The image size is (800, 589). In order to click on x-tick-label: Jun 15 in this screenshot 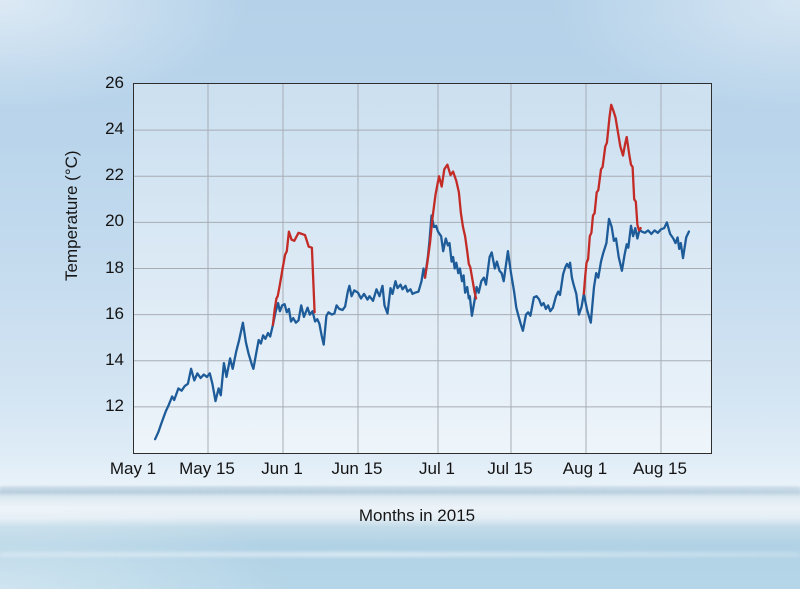, I will do `click(357, 468)`.